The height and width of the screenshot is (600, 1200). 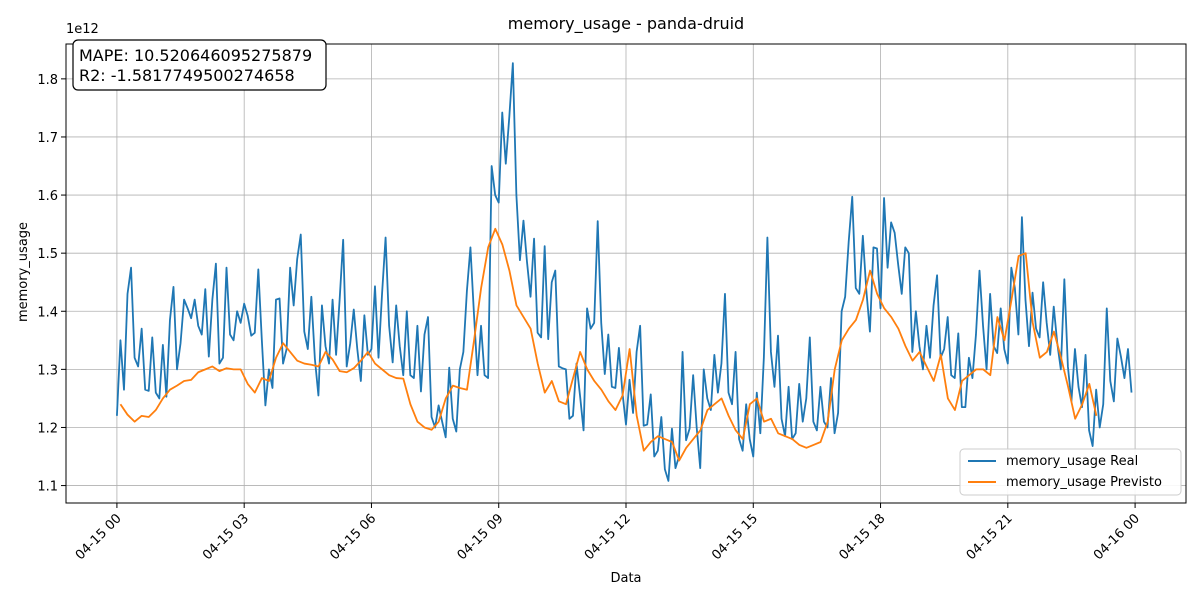 I want to click on y-axis: 1.1 1.2 1.3 1.4 1.5 1.6 1.7 1.8, so click(x=51, y=284).